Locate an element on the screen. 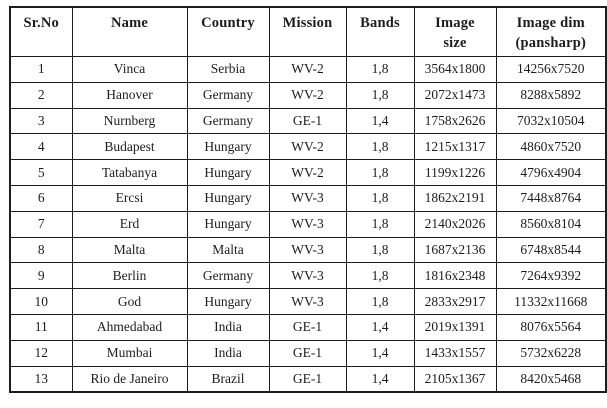  column-header-bands: Bands is located at coordinates (380, 31).